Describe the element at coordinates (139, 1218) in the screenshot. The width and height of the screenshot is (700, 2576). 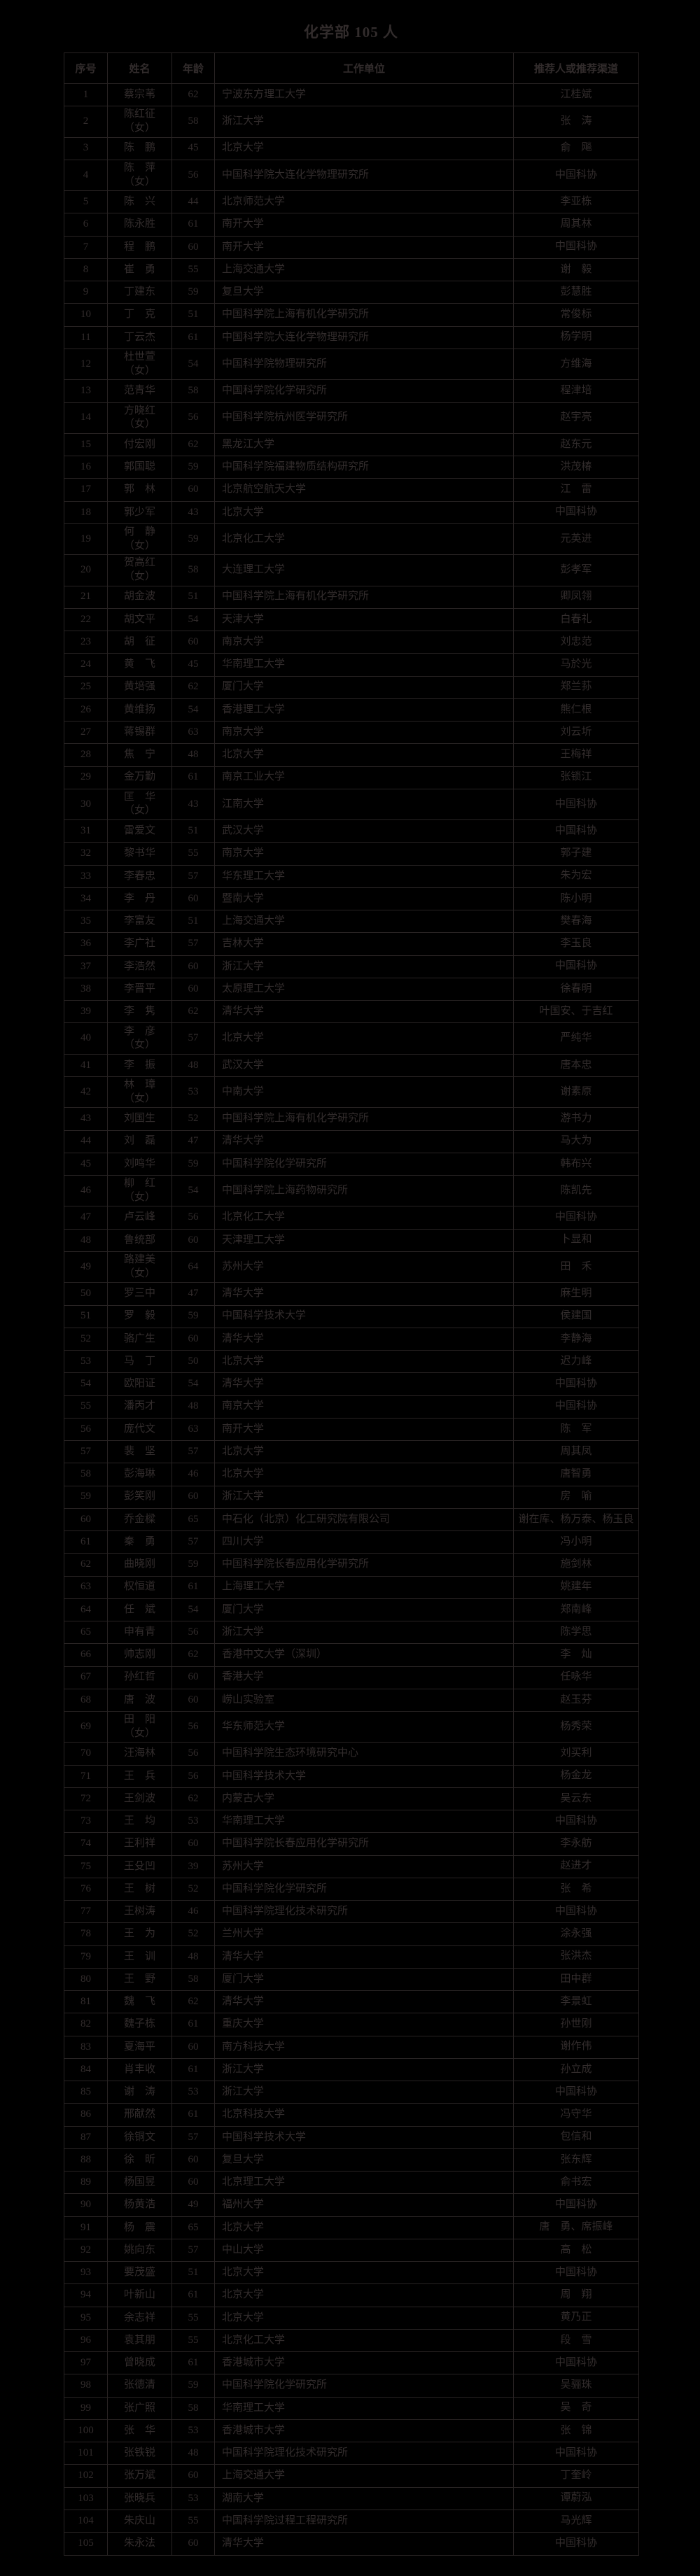
I see `cell-name: 卢云峰` at that location.